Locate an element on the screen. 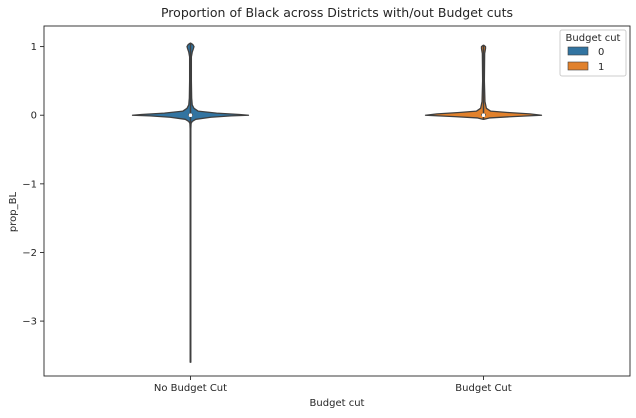  y-tick-label: −2 is located at coordinates (29, 253).